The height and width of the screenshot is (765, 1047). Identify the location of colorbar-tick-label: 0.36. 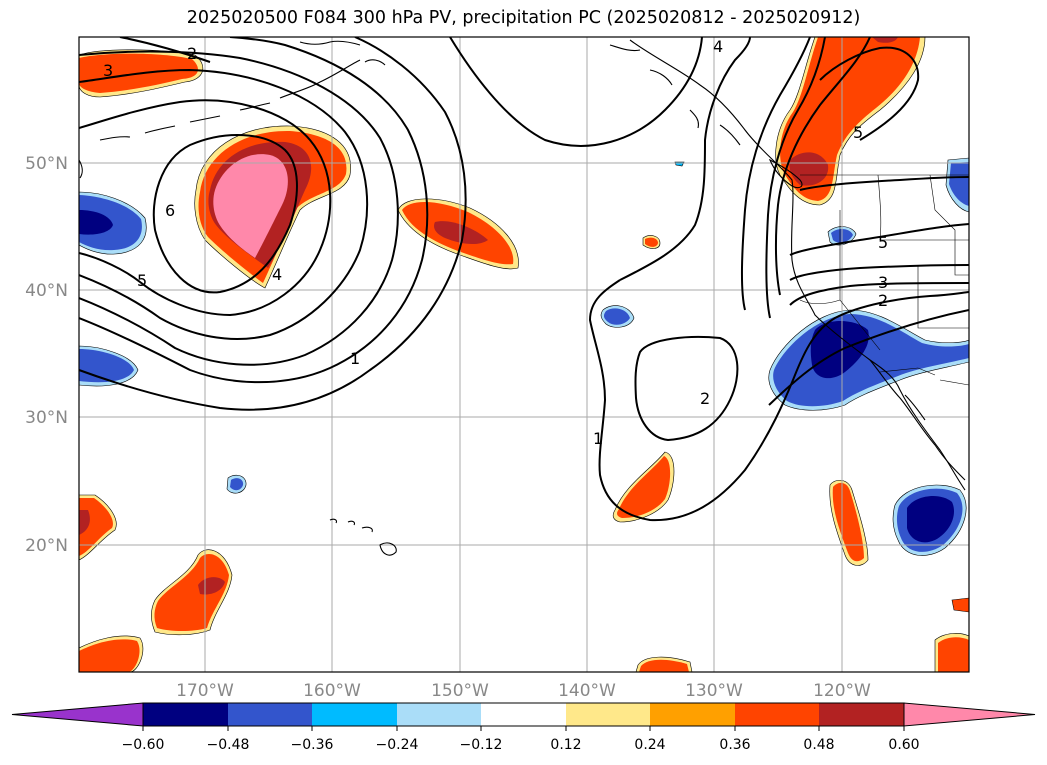
(734, 745).